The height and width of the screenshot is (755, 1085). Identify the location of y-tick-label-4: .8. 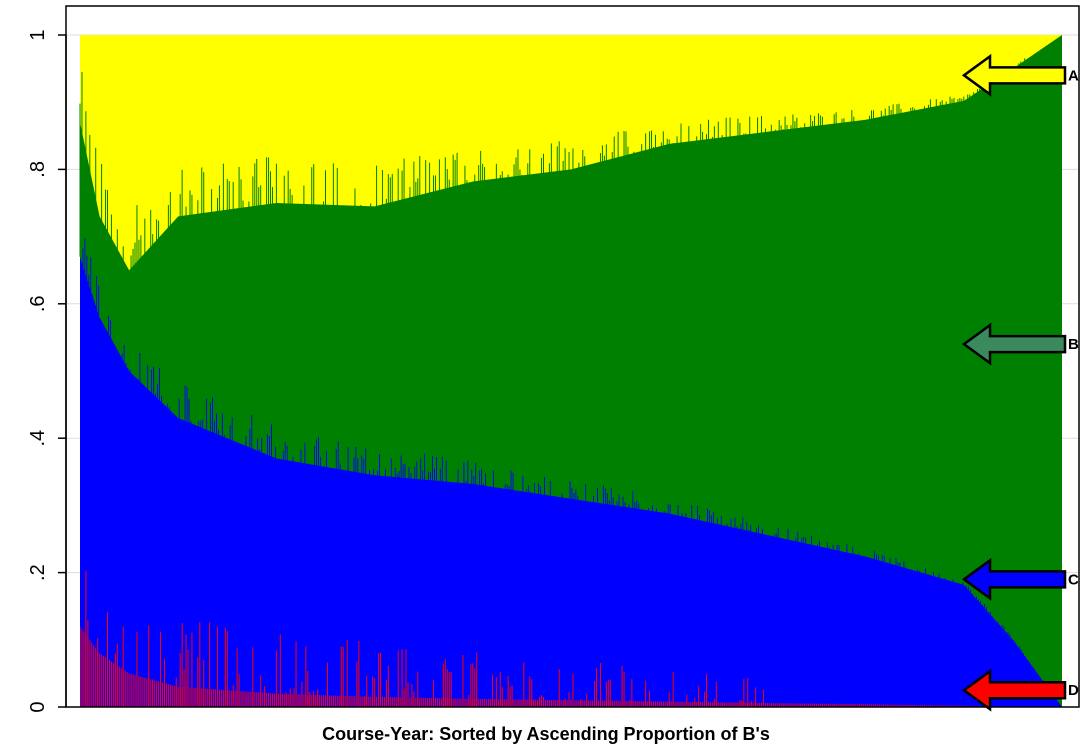
(38, 169).